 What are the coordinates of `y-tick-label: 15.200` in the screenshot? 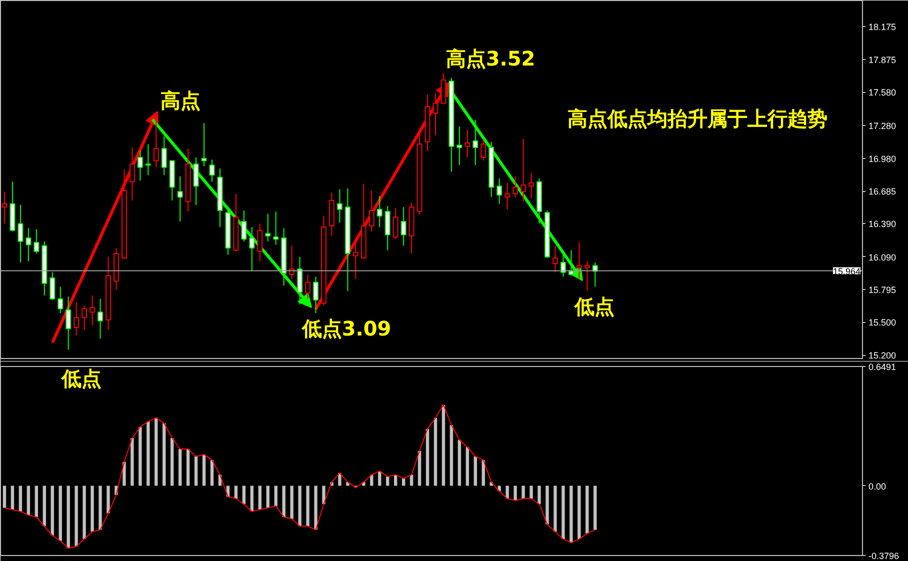 It's located at (882, 355).